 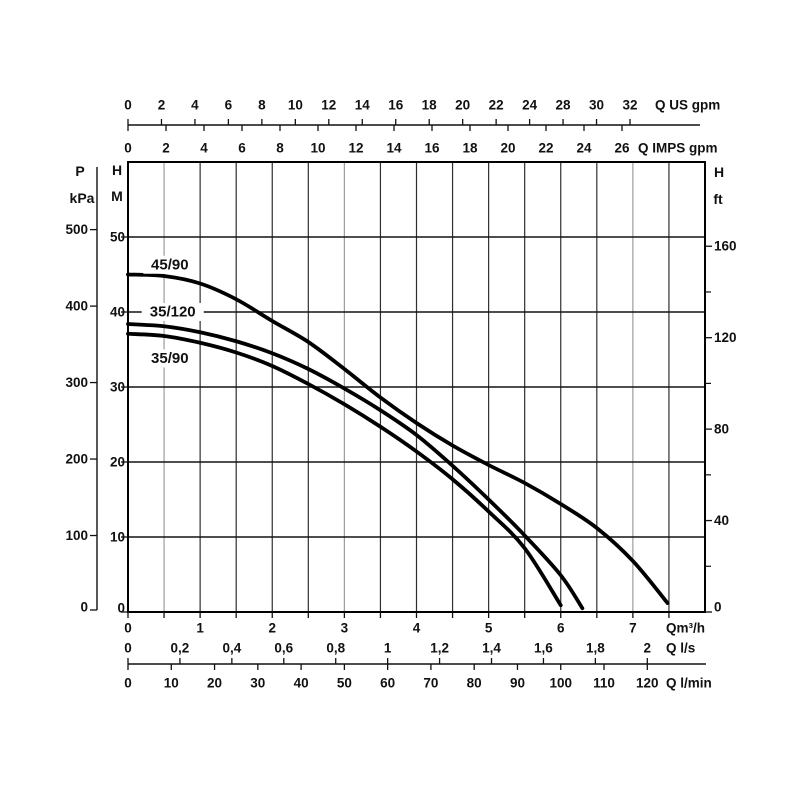 What do you see at coordinates (718, 199) in the screenshot?
I see `ft-axis-title-unit: ft` at bounding box center [718, 199].